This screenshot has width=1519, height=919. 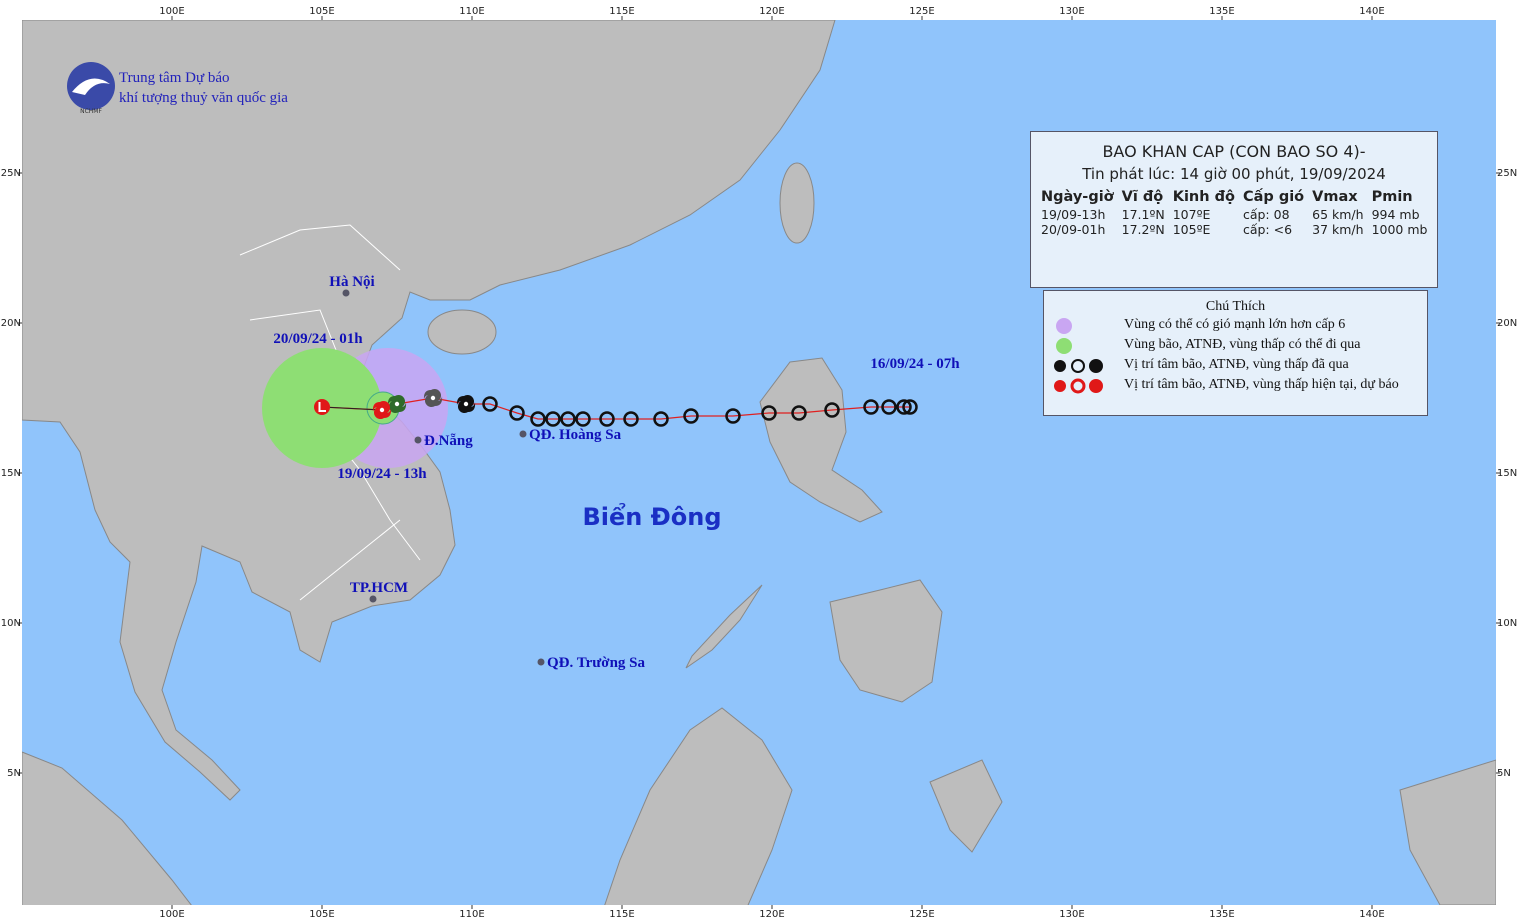 I want to click on low-circle, so click(x=322, y=407).